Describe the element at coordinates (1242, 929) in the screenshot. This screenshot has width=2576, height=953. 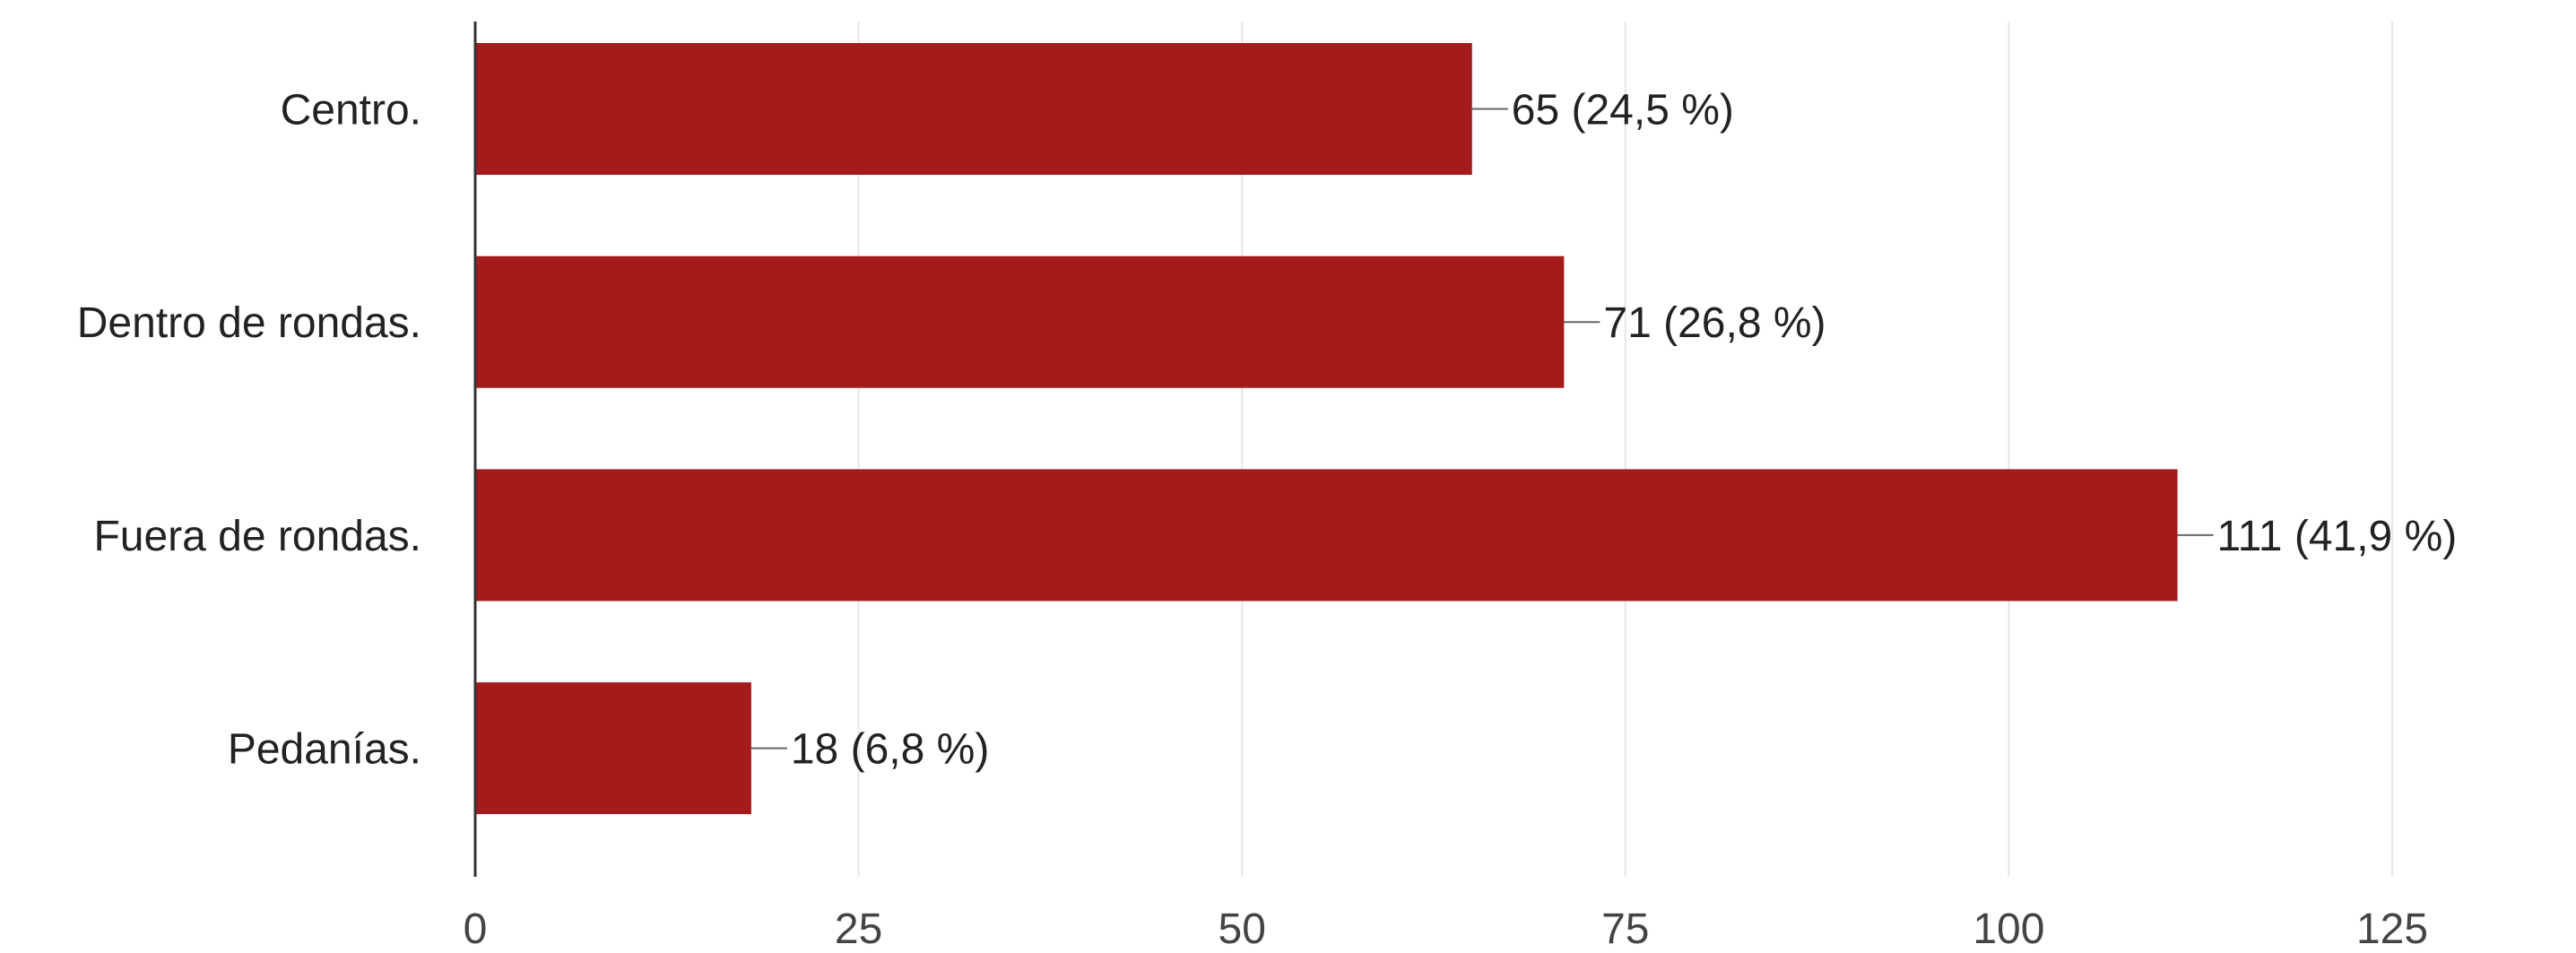
I see `x-tick-label-50: 50` at that location.